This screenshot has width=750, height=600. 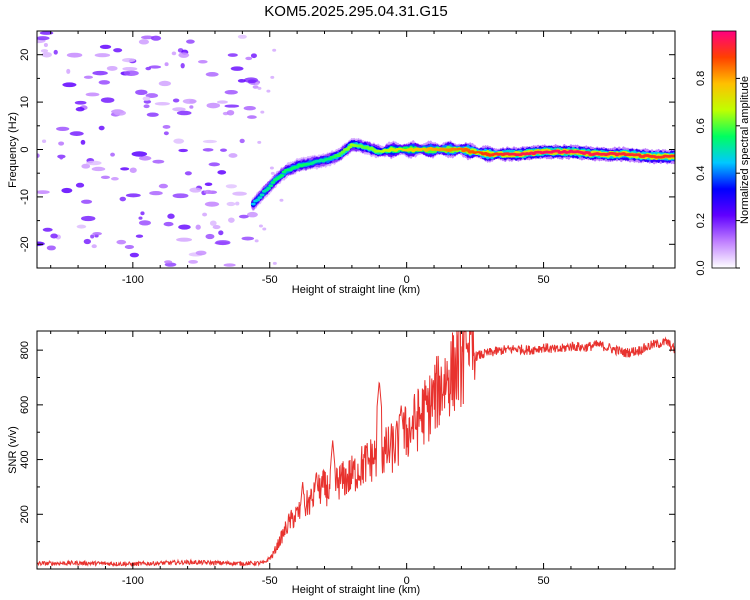 I want to click on colorbar-tick-label: 0.6, so click(x=701, y=125).